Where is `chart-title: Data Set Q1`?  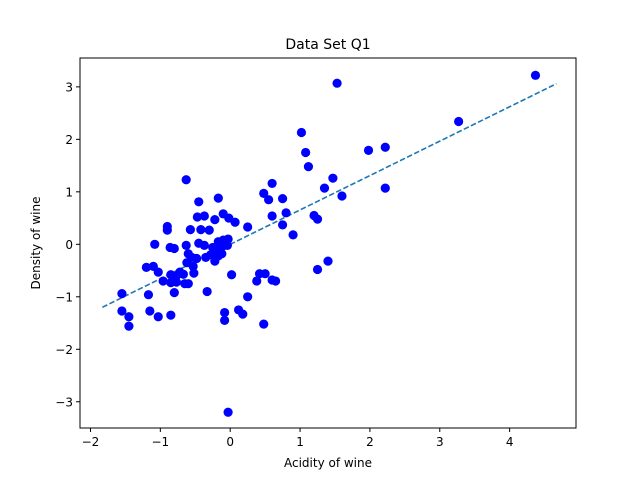 chart-title: Data Set Q1 is located at coordinates (327, 45).